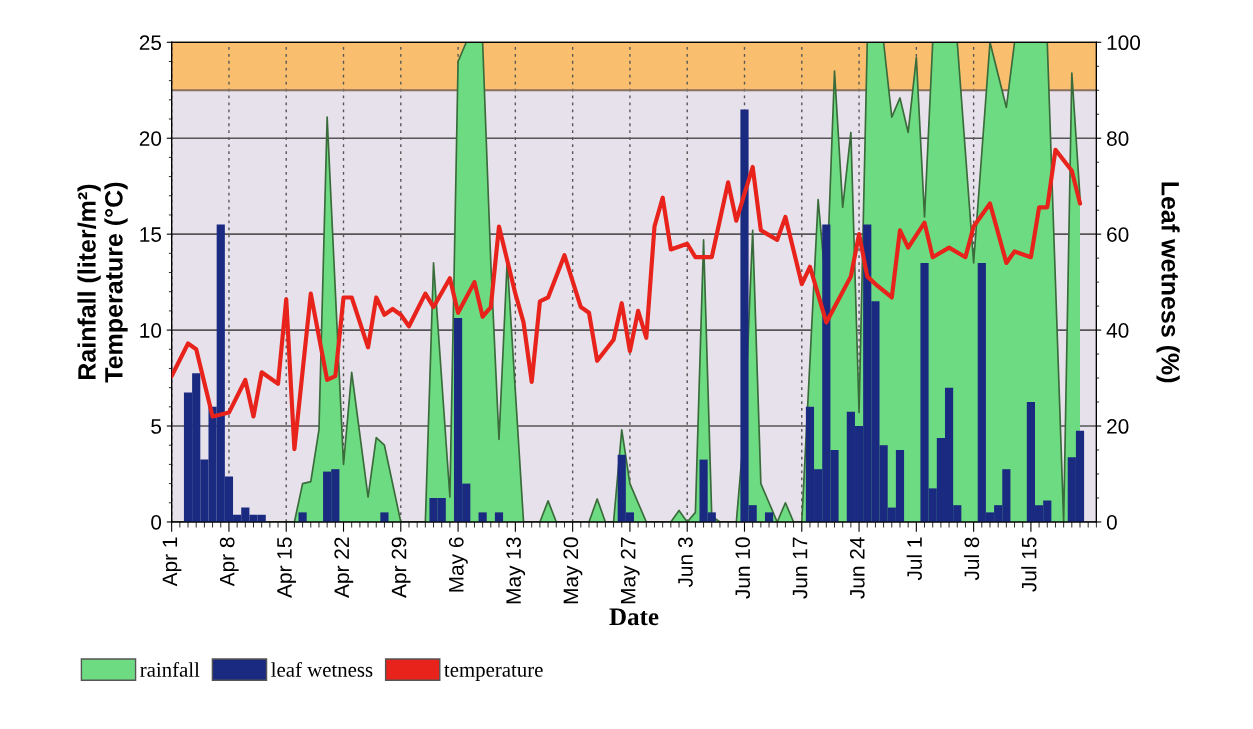 The height and width of the screenshot is (729, 1253). What do you see at coordinates (743, 568) in the screenshot?
I see `x-tick-label: Jun 10` at bounding box center [743, 568].